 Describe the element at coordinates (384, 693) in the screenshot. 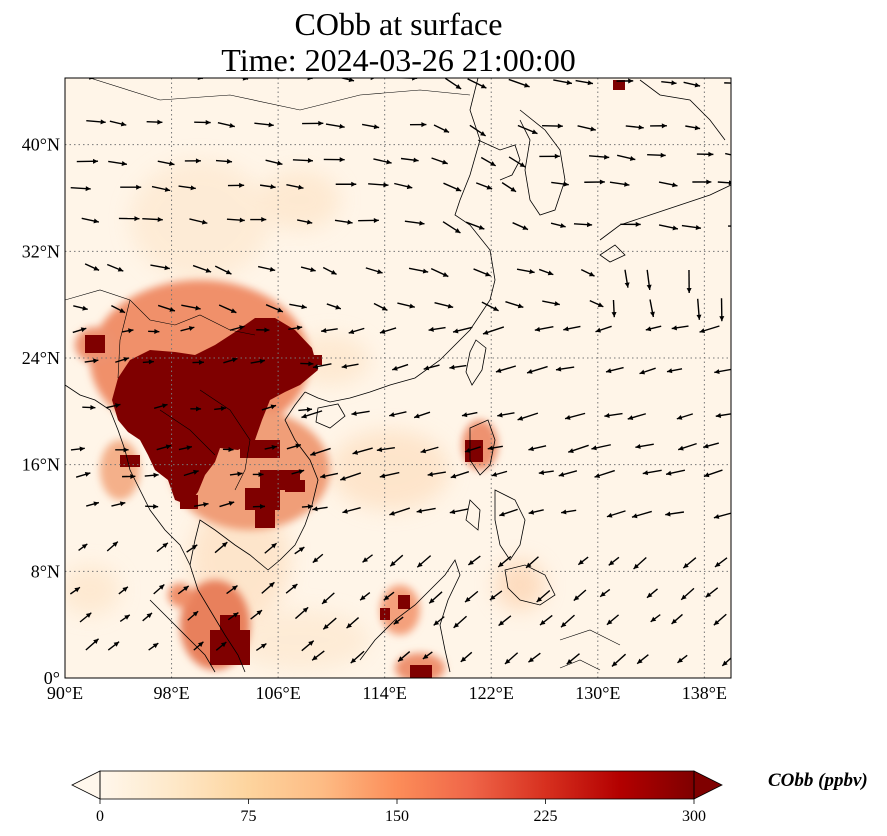

I see `x-tick-label: 114°E` at that location.